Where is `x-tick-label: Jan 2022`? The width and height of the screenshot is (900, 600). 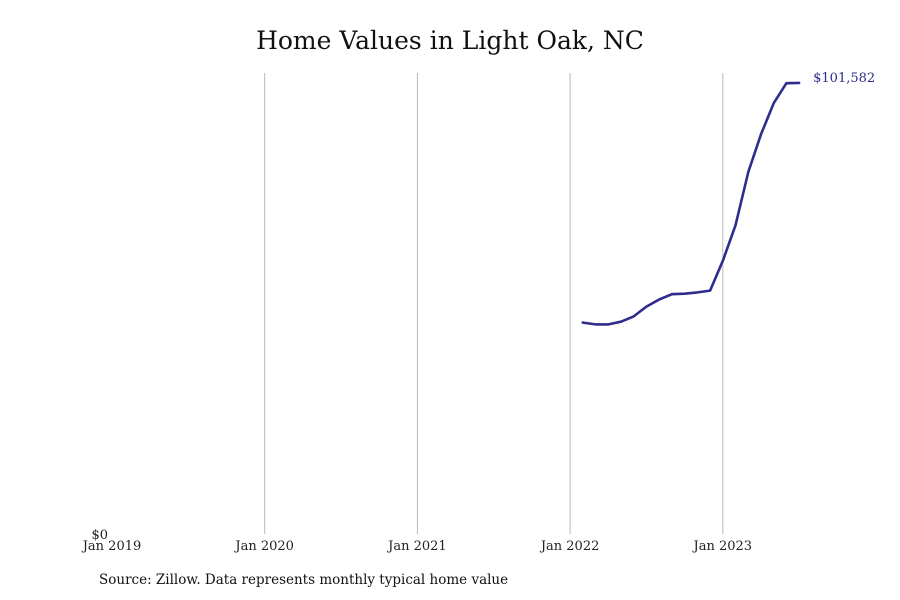 x-tick-label: Jan 2022 is located at coordinates (569, 546).